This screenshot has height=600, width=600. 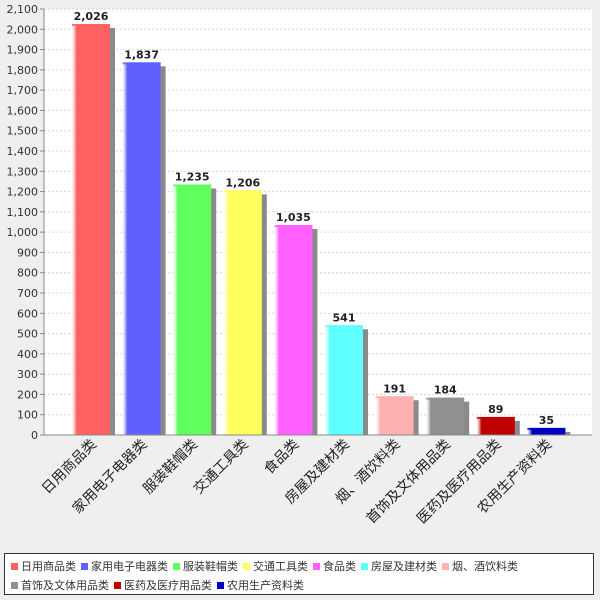 What do you see at coordinates (27, 374) in the screenshot?
I see `y-tick-label: 300` at bounding box center [27, 374].